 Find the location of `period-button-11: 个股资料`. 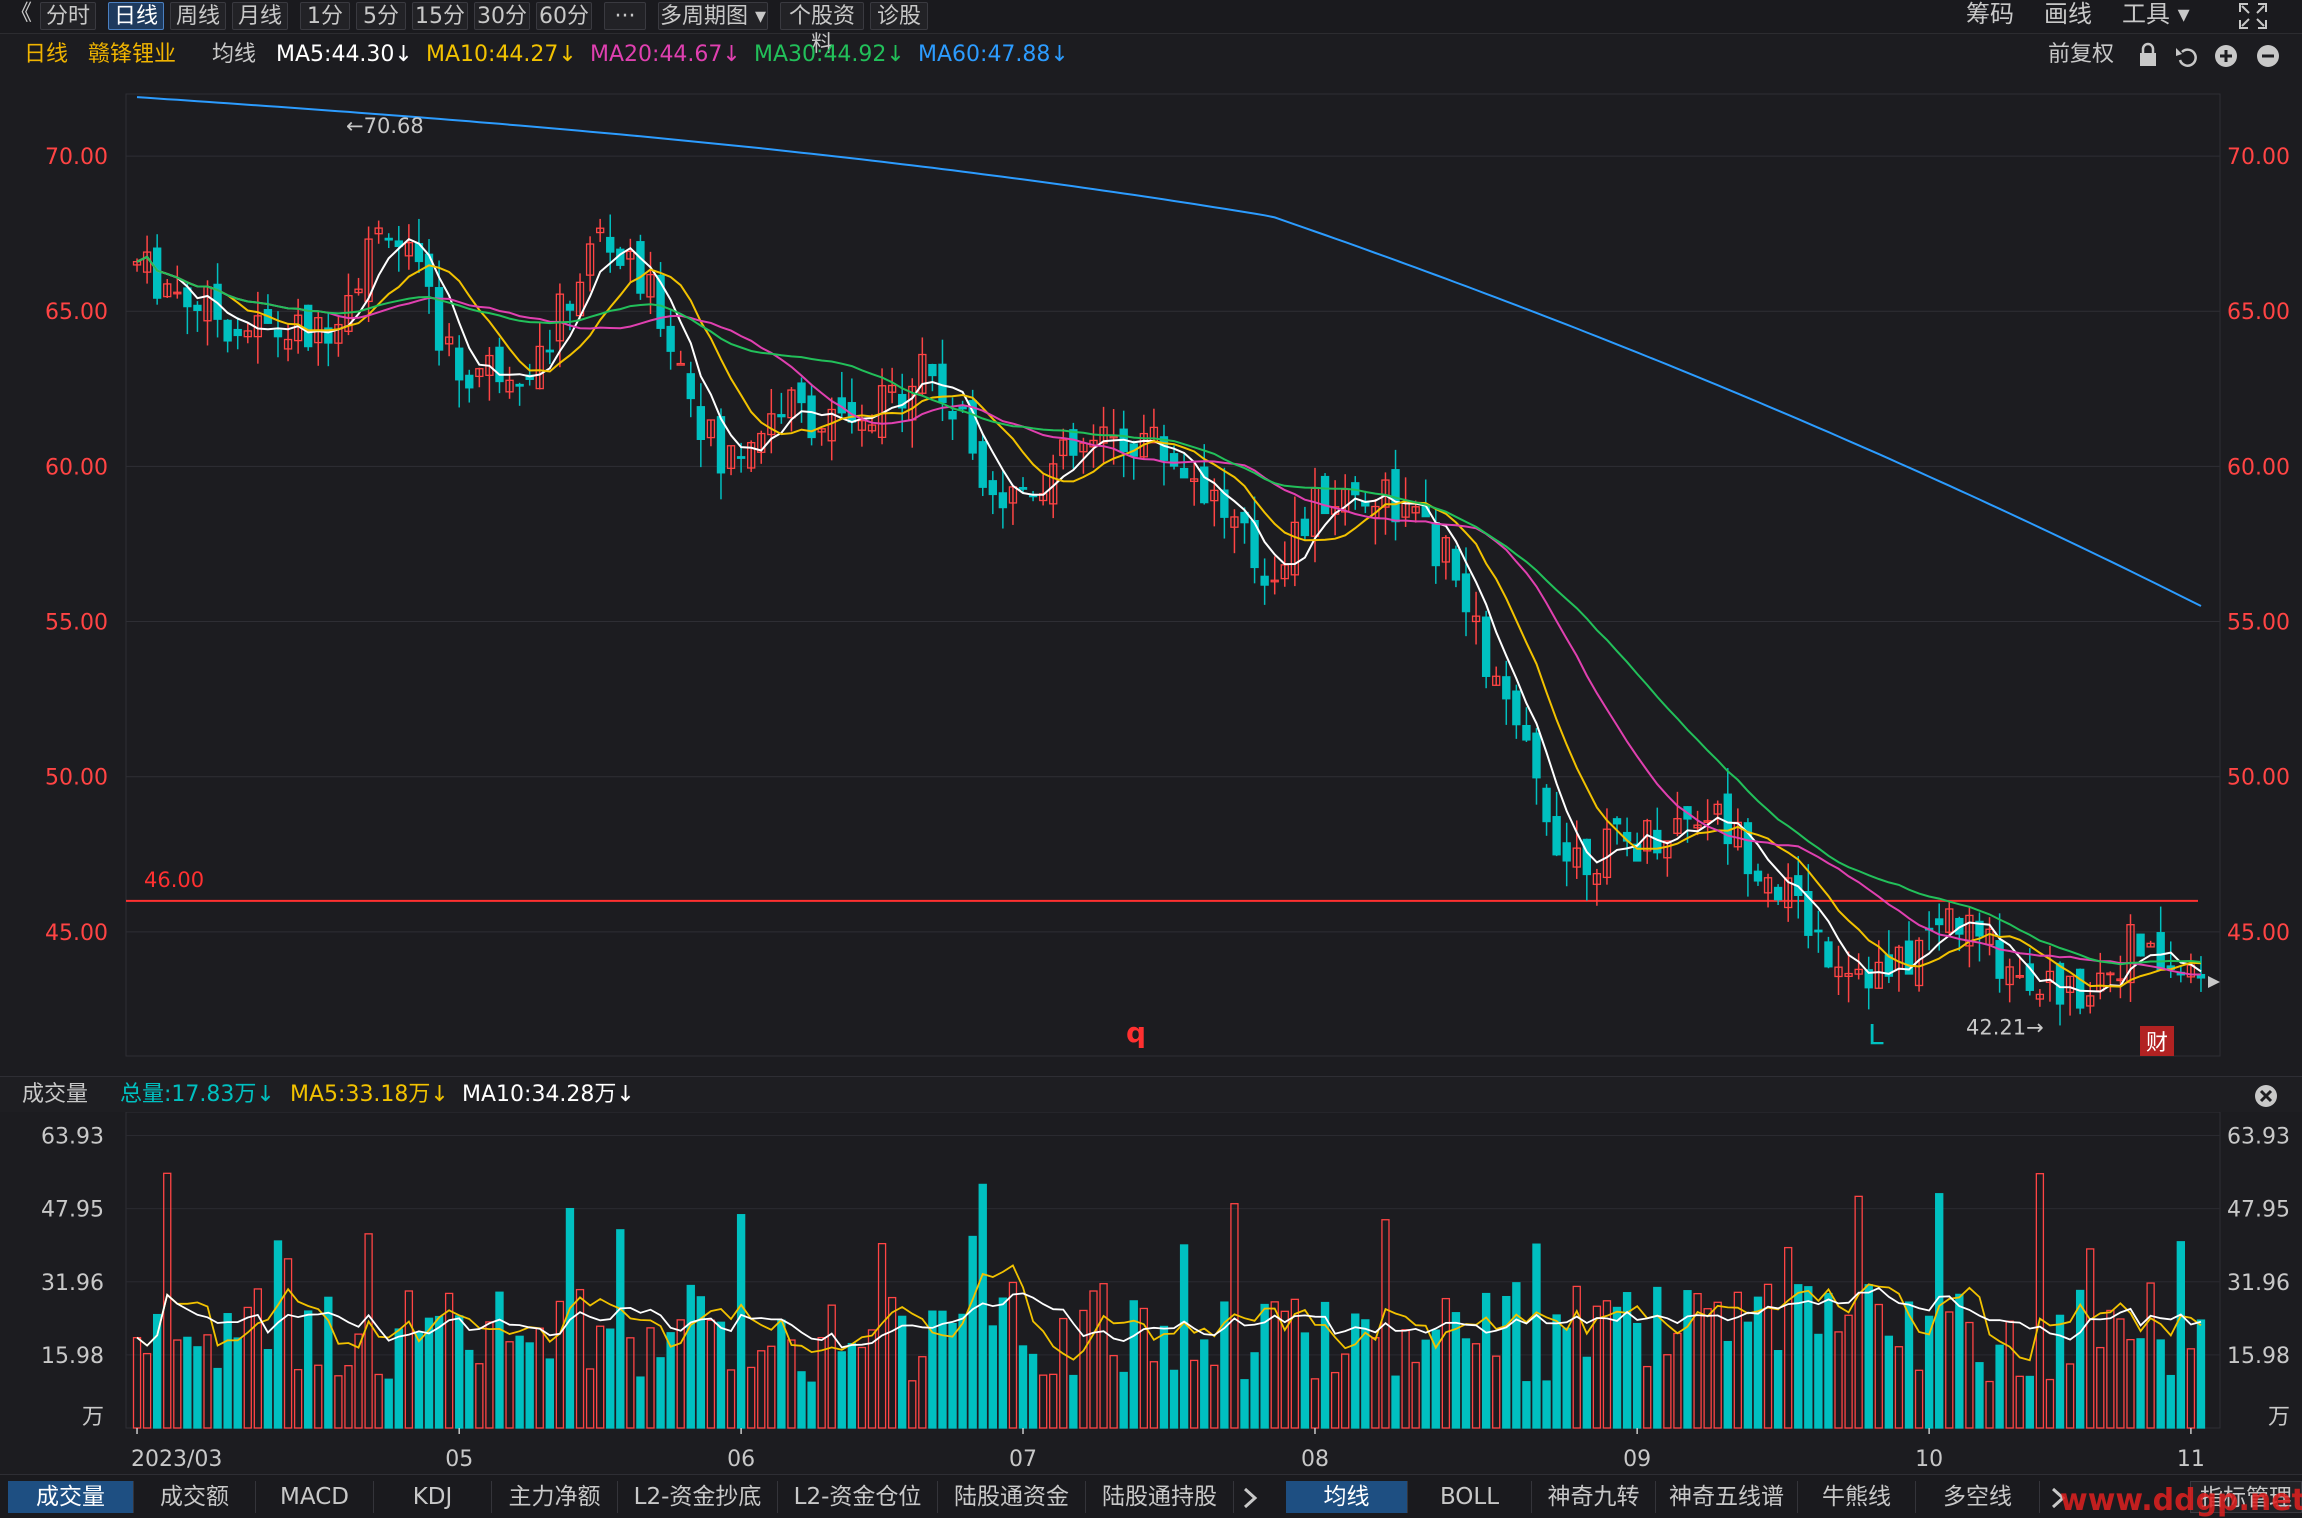

period-button-11: 个股资料 is located at coordinates (822, 29).